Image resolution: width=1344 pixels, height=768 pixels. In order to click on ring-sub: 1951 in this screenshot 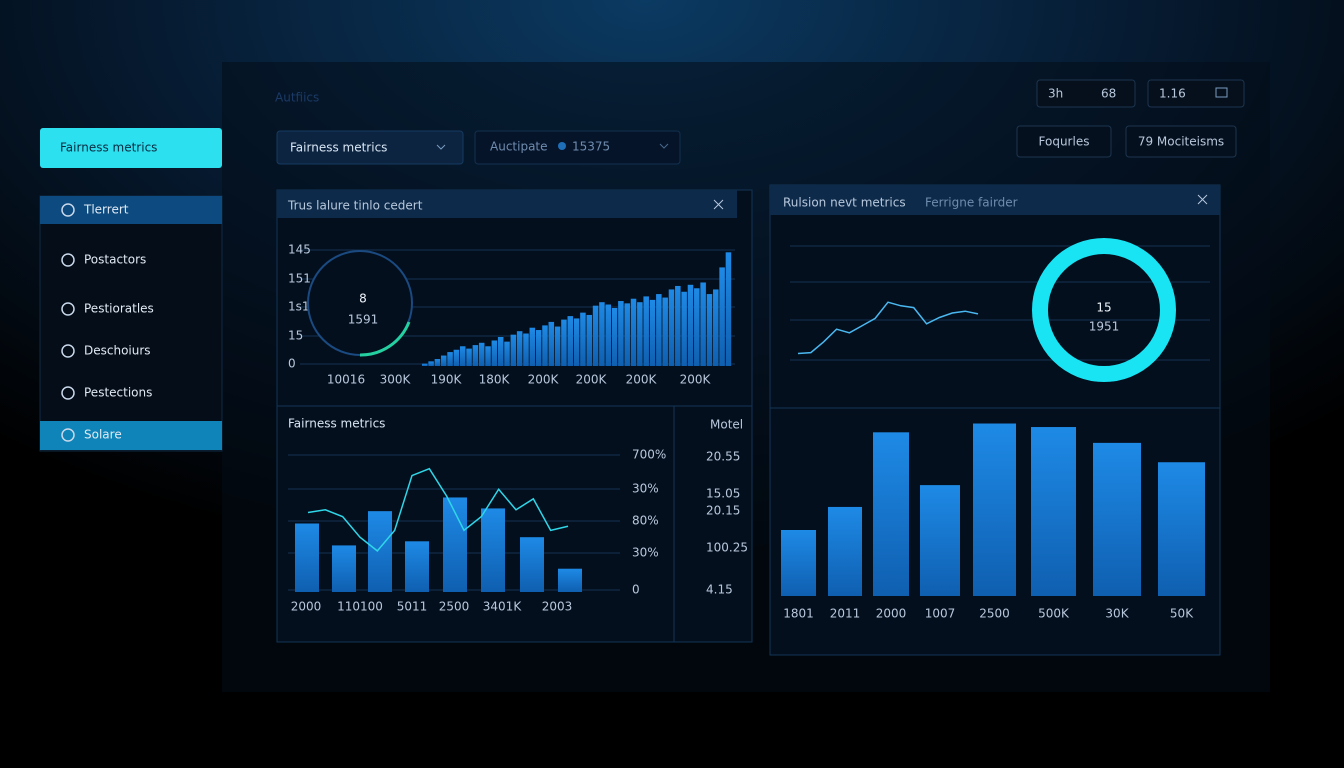, I will do `click(1104, 327)`.